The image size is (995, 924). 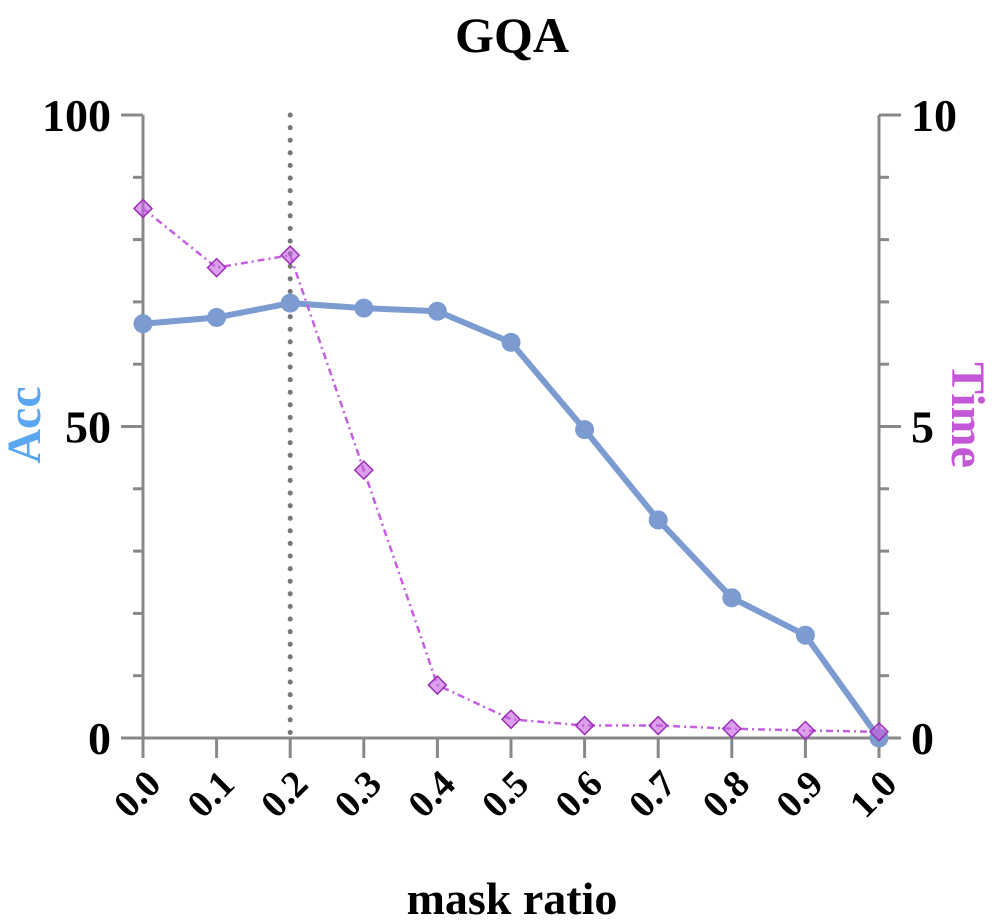 I want to click on x-tick-label: 0.9, so click(x=799, y=794).